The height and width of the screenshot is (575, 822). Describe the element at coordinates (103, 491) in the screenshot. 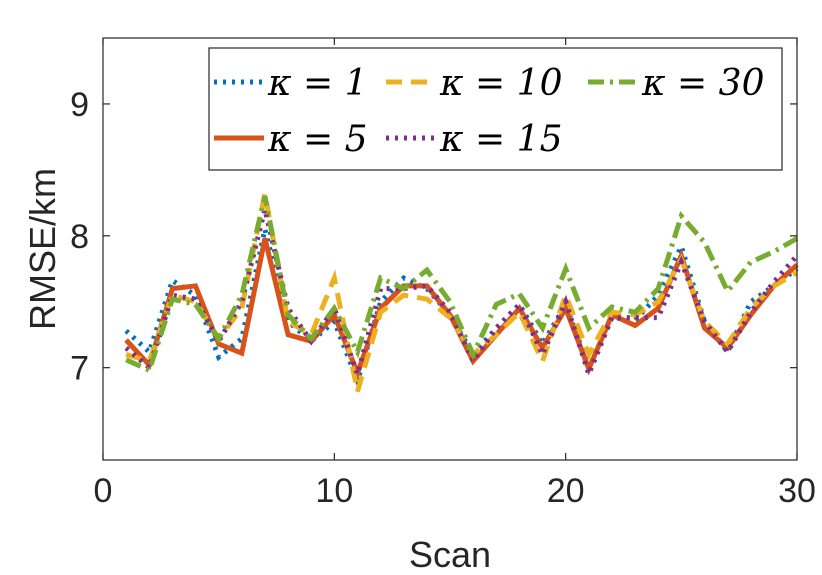

I see `x-tick-label: 0` at that location.